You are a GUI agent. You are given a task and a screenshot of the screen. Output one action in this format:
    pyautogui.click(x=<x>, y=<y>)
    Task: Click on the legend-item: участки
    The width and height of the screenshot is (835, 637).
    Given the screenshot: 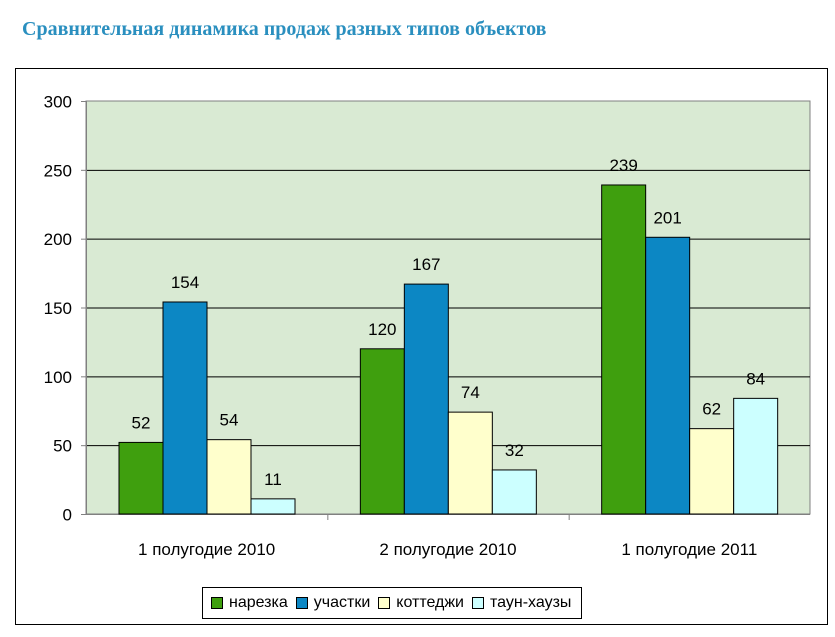 What is the action you would take?
    pyautogui.click(x=333, y=603)
    